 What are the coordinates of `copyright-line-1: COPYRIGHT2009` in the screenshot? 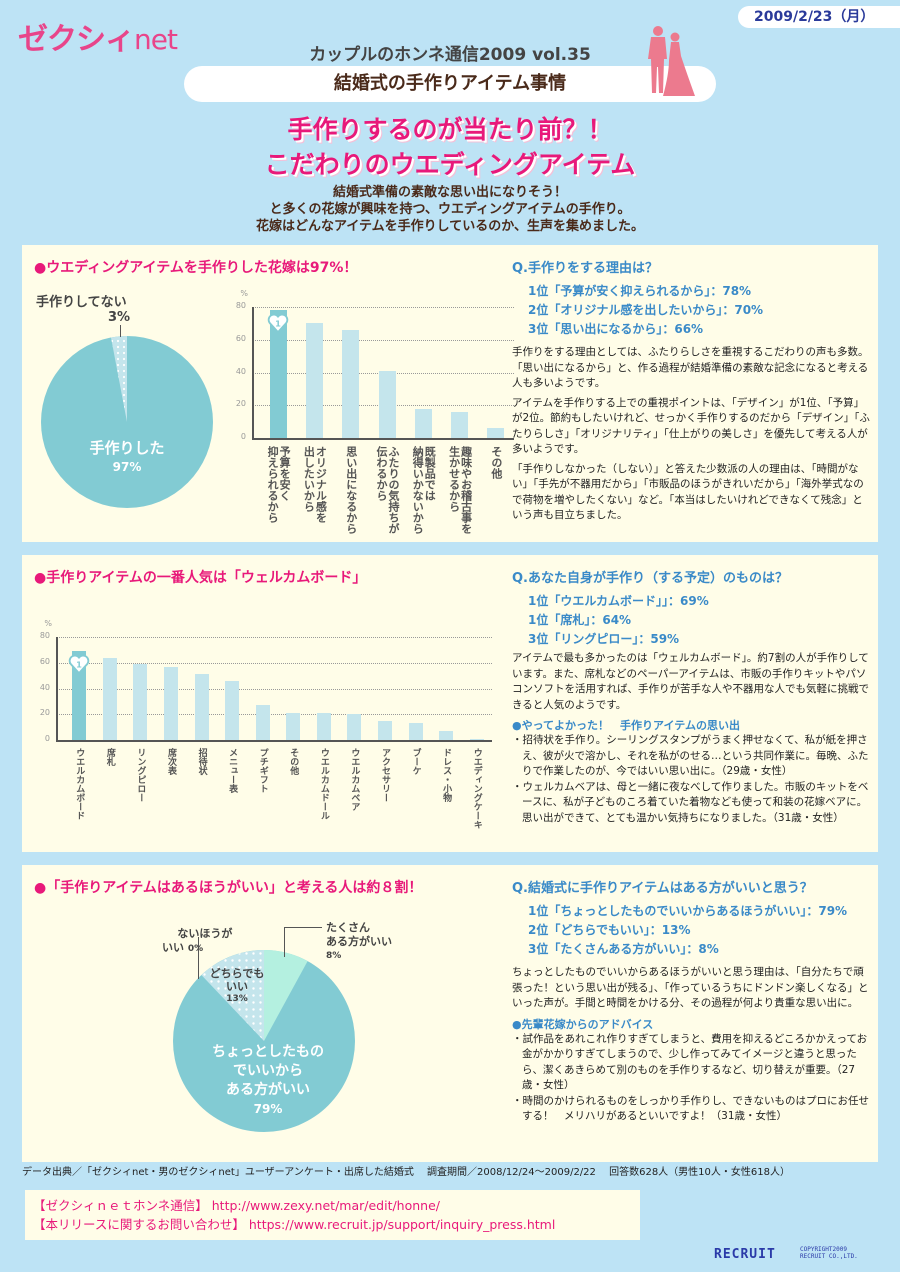 It's located at (823, 1249).